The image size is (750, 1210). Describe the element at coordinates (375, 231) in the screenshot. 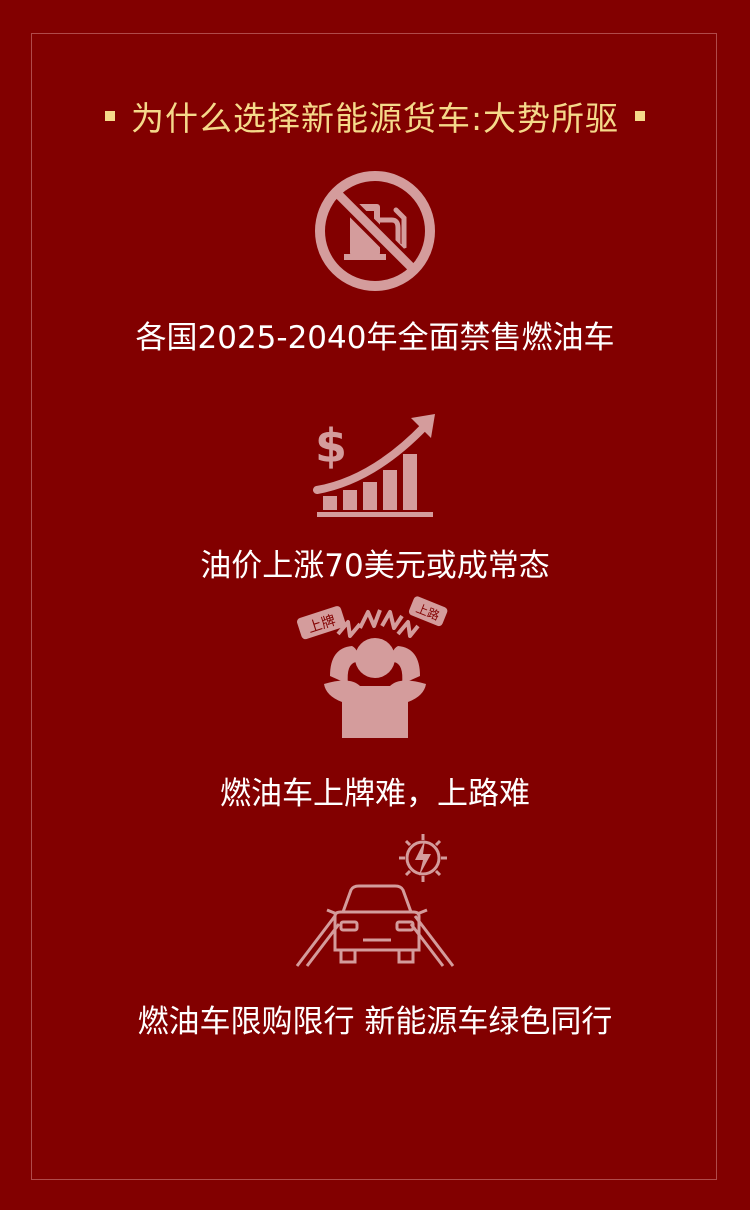

I see `no-fuel-icon` at that location.